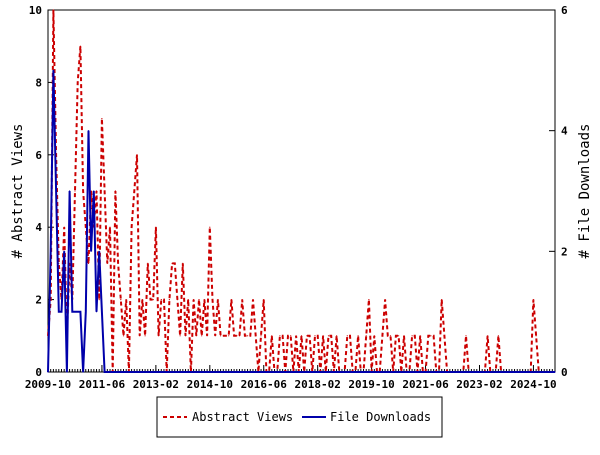 This screenshot has width=600, height=455. What do you see at coordinates (48, 384) in the screenshot?
I see `x-tick-label: 2009-10` at bounding box center [48, 384].